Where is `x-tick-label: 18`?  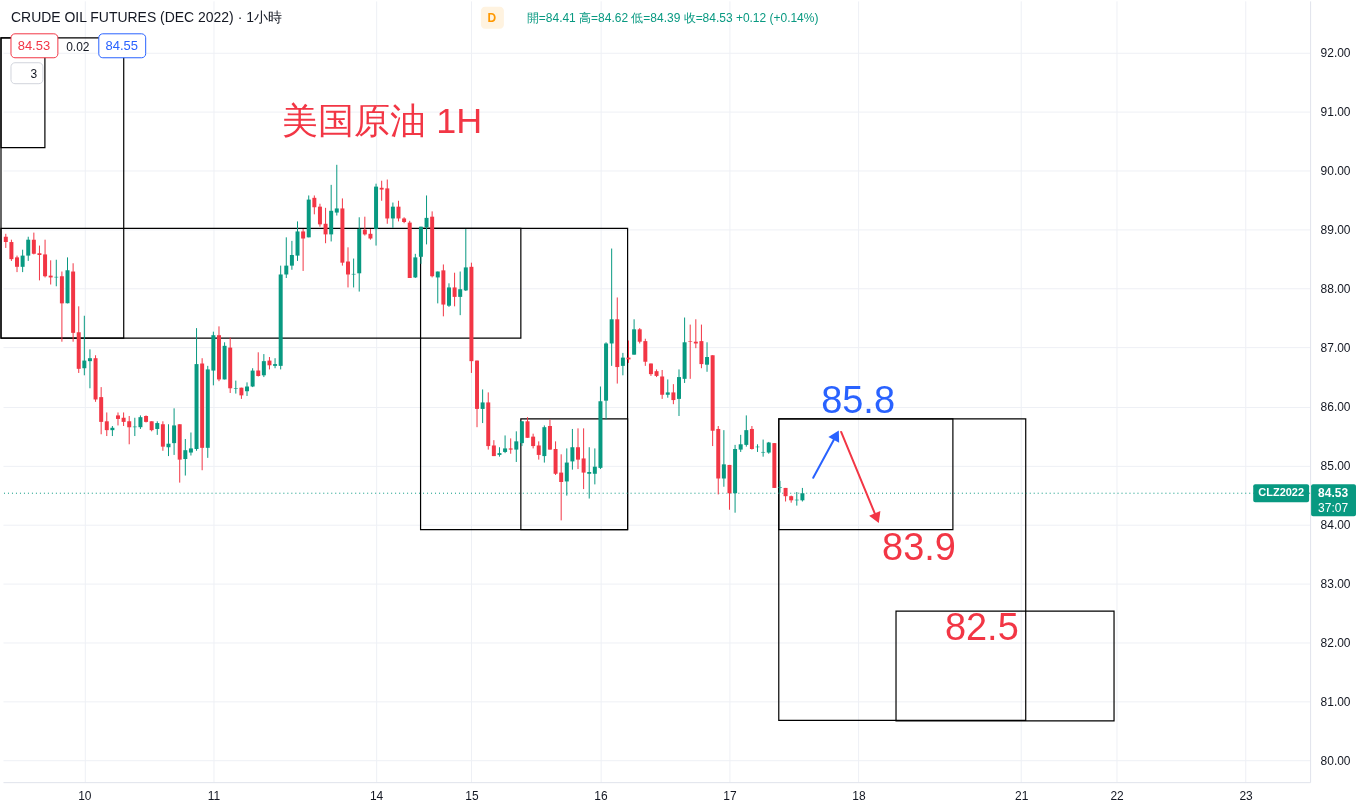
x-tick-label: 18 is located at coordinates (859, 795).